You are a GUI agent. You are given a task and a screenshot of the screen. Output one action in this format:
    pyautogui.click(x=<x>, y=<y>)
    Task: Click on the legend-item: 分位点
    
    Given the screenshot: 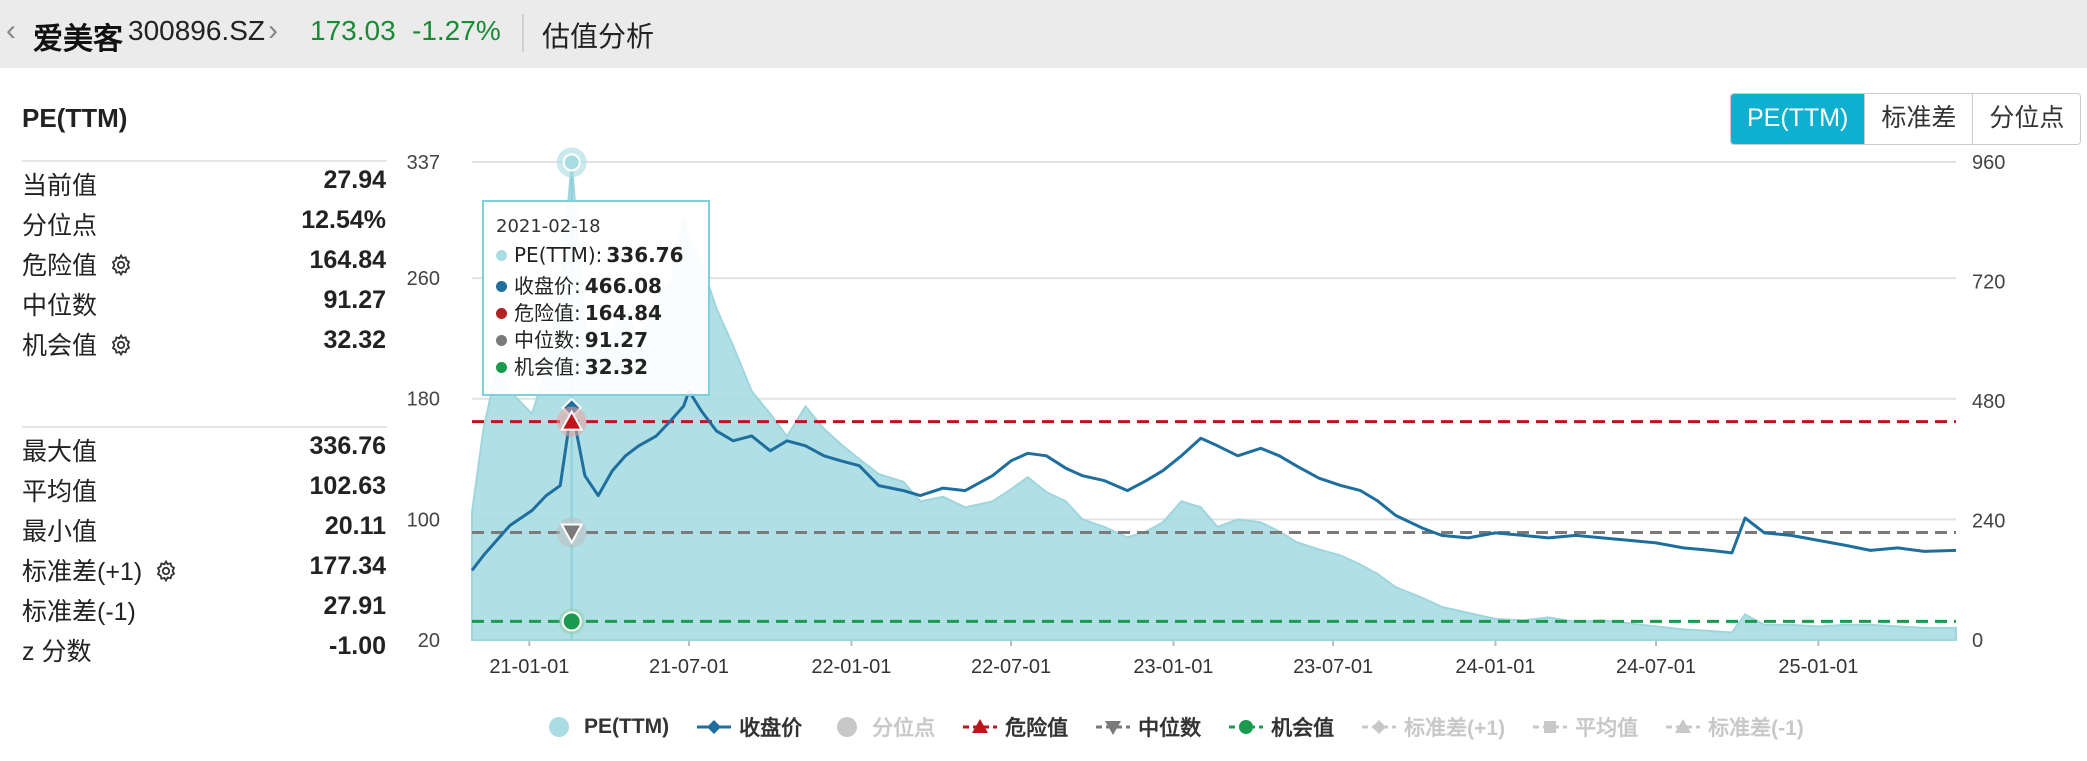 What is the action you would take?
    pyautogui.click(x=881, y=727)
    